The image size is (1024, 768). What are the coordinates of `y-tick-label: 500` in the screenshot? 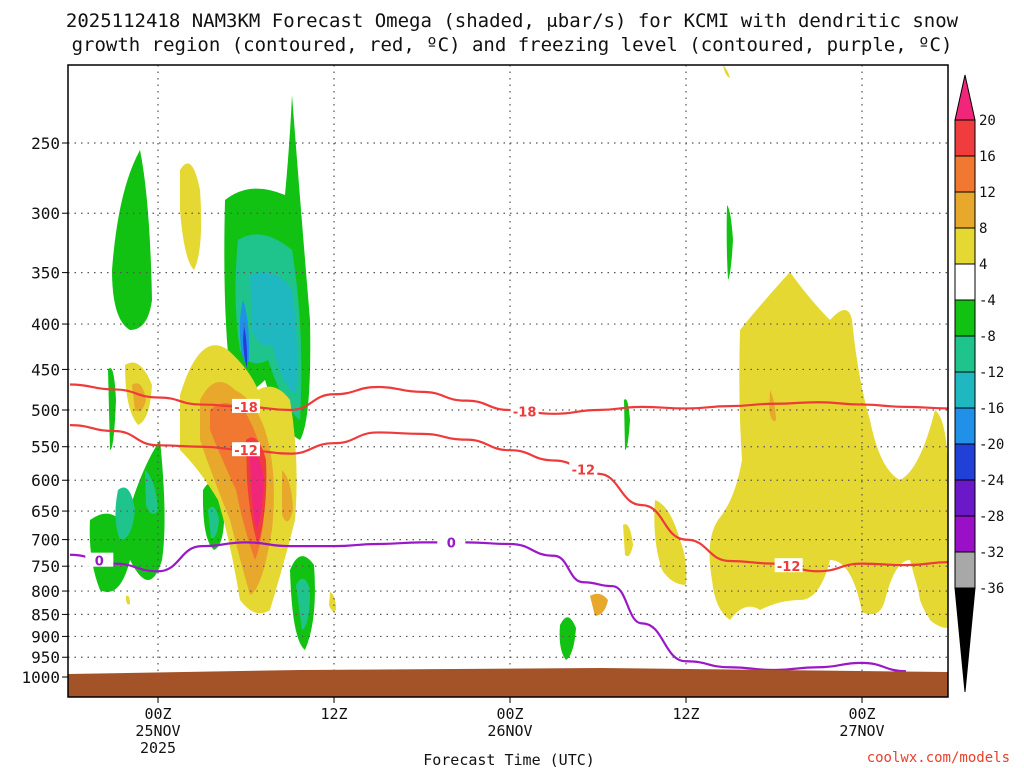 It's located at (45, 410).